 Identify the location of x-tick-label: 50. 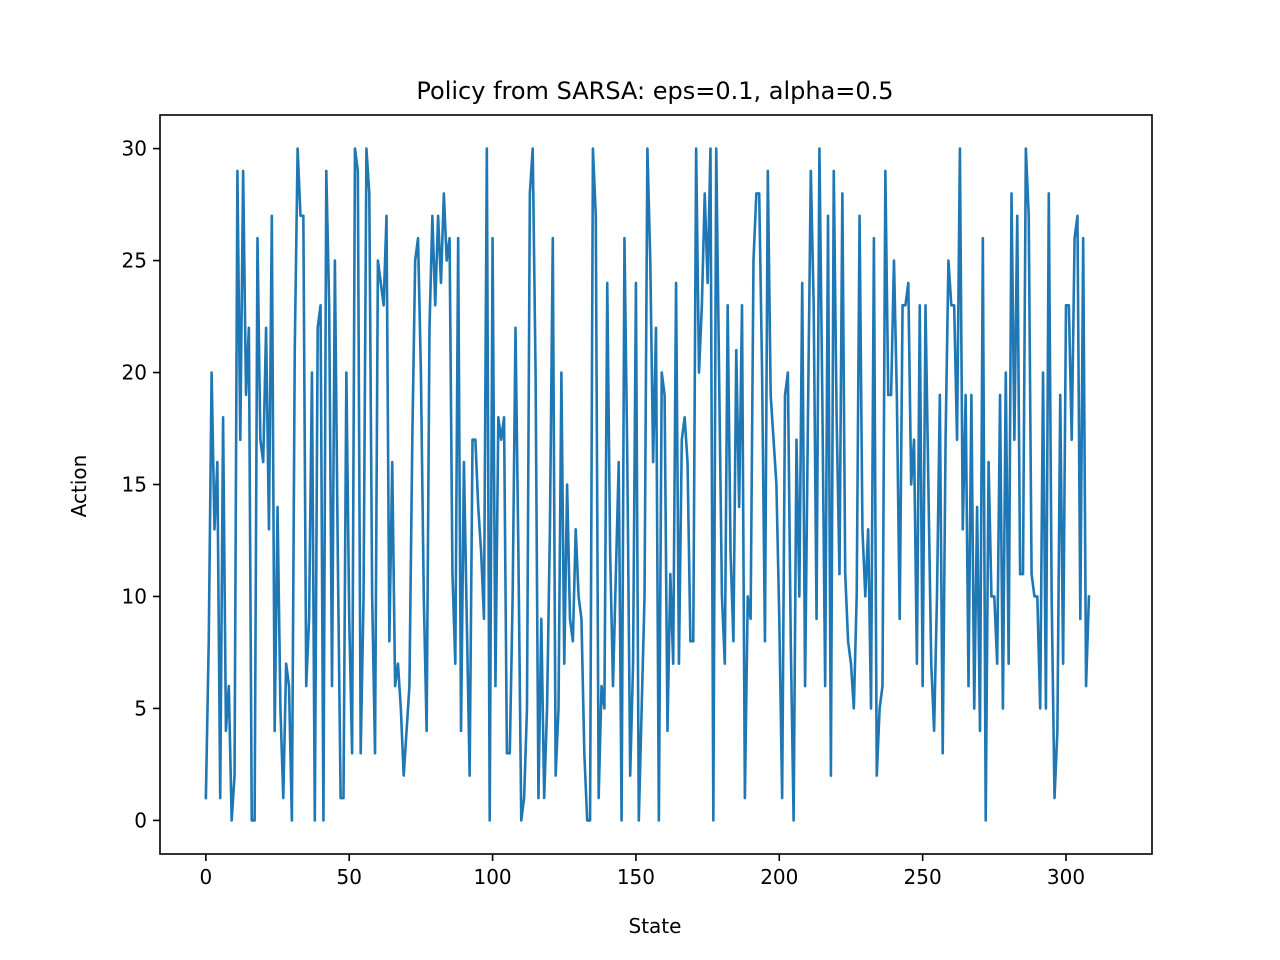
(348, 877).